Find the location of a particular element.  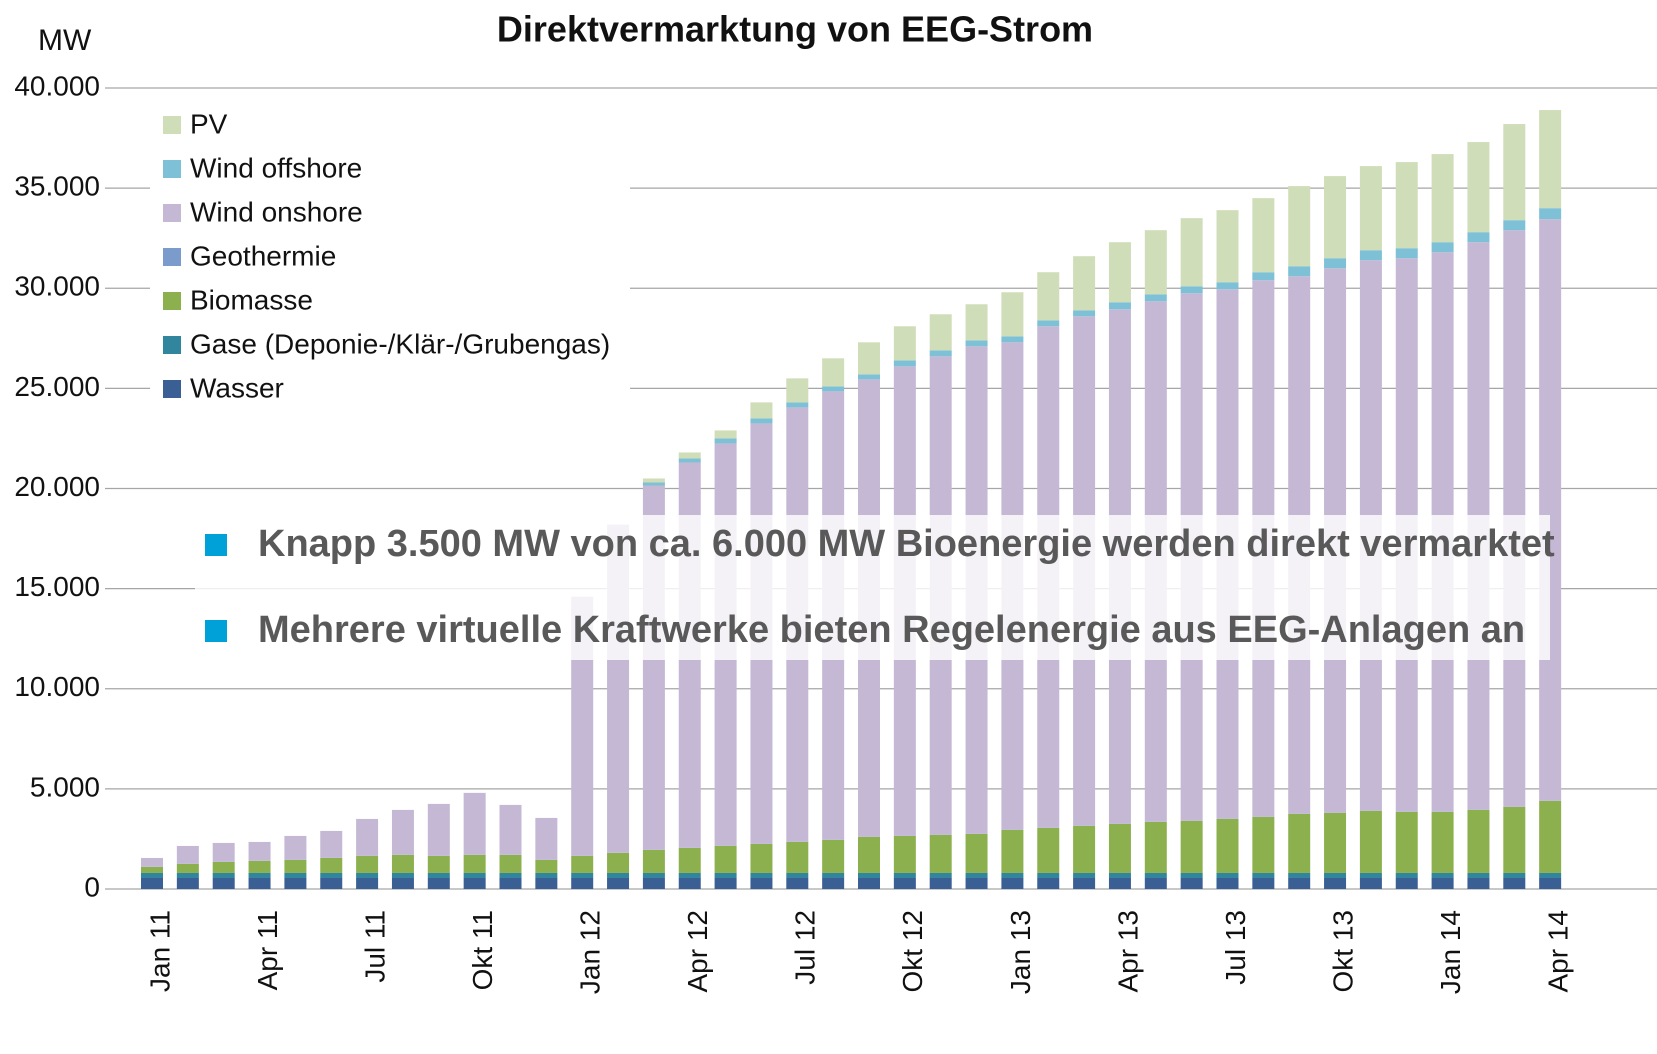

x-tick-label: Jul 13 is located at coordinates (1235, 947).